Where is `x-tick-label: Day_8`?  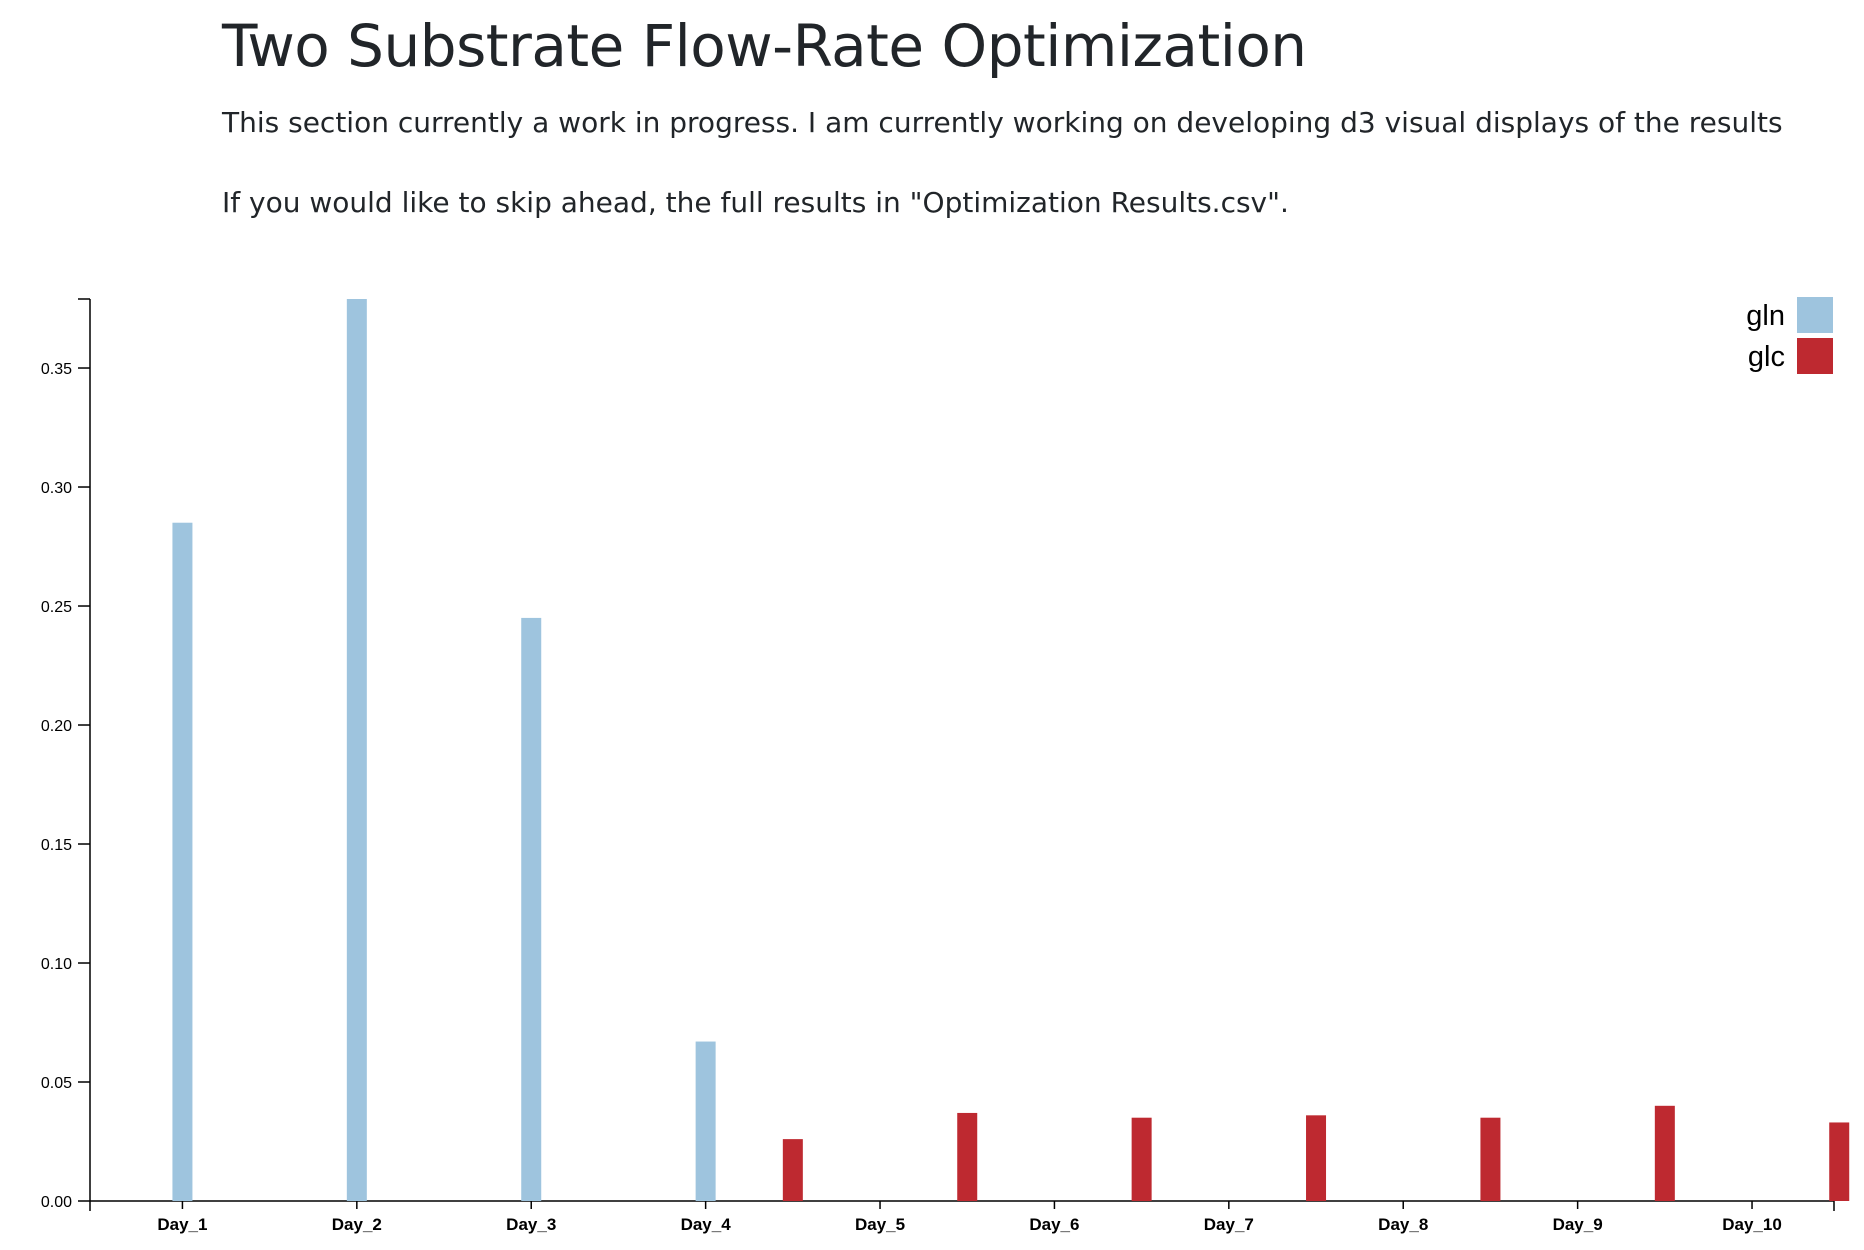
x-tick-label: Day_8 is located at coordinates (1403, 1224).